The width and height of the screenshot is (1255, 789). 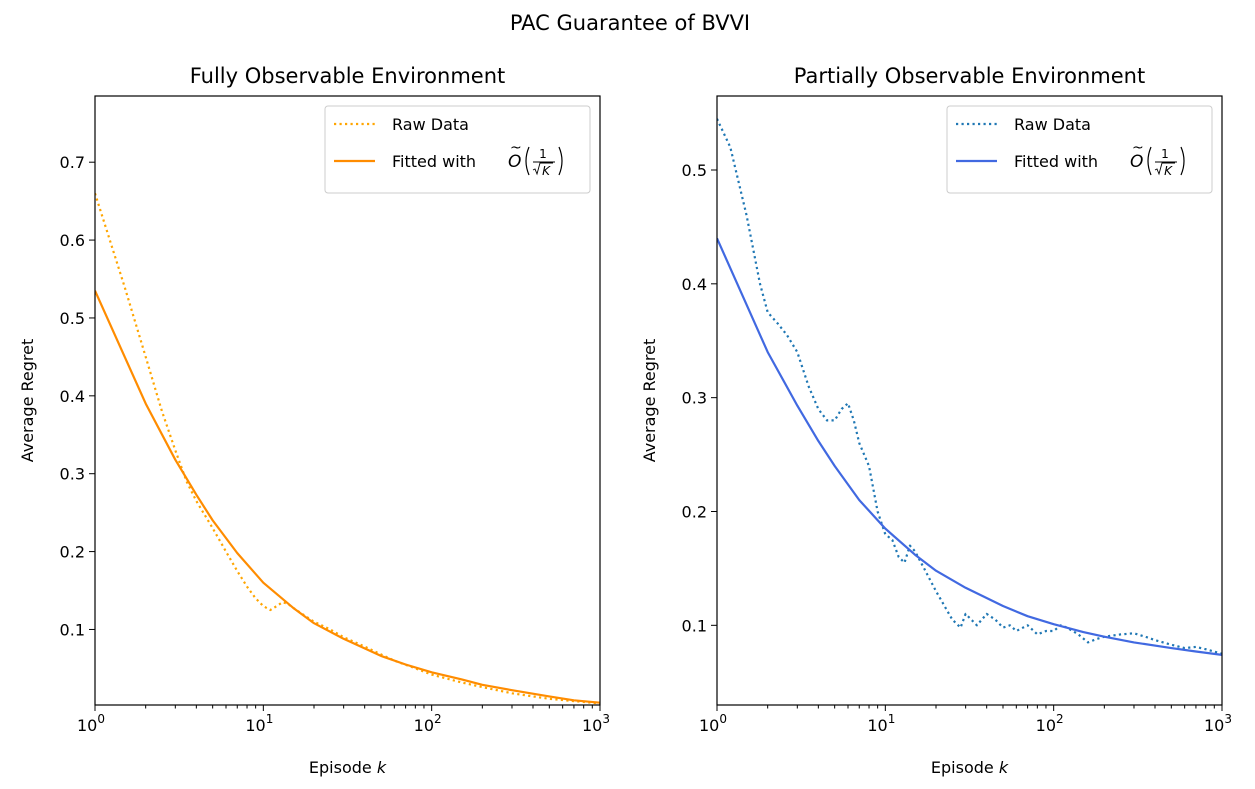 I want to click on figure-title: PAC Guarantee of BVVI, so click(x=630, y=23).